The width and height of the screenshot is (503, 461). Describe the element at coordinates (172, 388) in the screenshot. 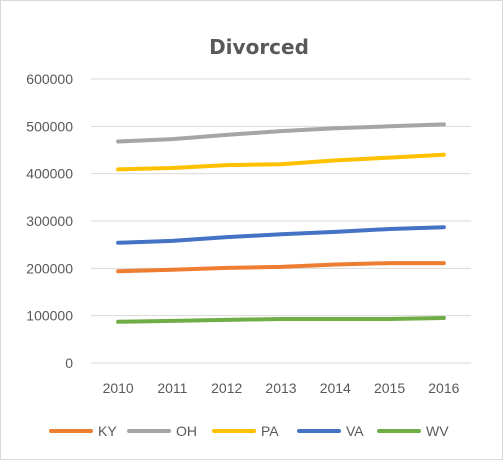

I see `x-tick-label: 2011` at that location.